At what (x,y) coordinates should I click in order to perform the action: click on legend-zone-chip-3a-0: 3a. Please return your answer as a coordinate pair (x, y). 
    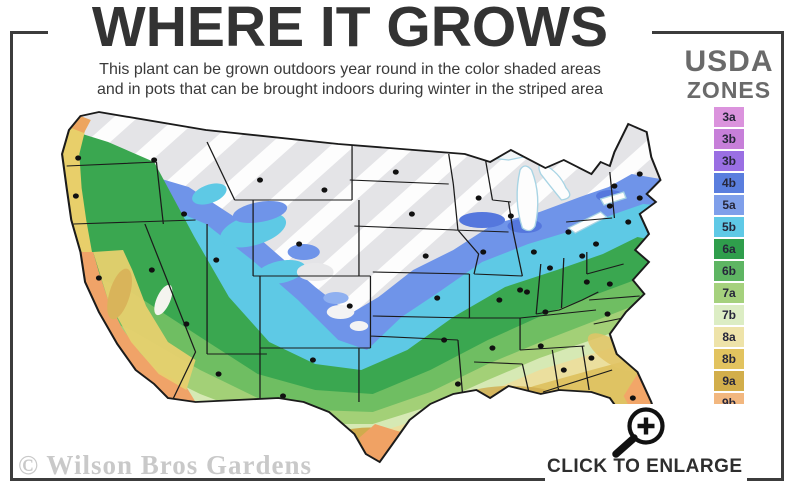
    Looking at the image, I should click on (729, 117).